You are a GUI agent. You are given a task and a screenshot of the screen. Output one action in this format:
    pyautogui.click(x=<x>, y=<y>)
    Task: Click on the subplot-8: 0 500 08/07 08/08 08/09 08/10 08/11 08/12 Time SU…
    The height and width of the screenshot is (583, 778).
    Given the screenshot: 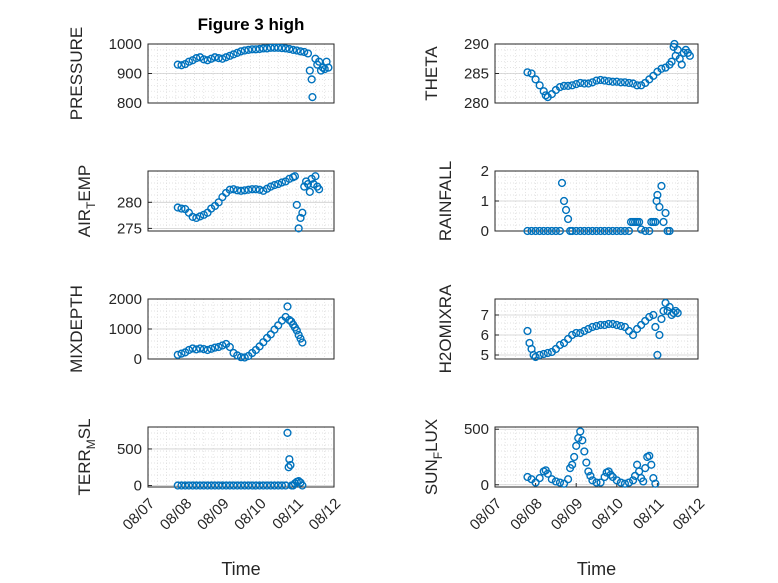 What is the action you would take?
    pyautogui.click(x=565, y=499)
    